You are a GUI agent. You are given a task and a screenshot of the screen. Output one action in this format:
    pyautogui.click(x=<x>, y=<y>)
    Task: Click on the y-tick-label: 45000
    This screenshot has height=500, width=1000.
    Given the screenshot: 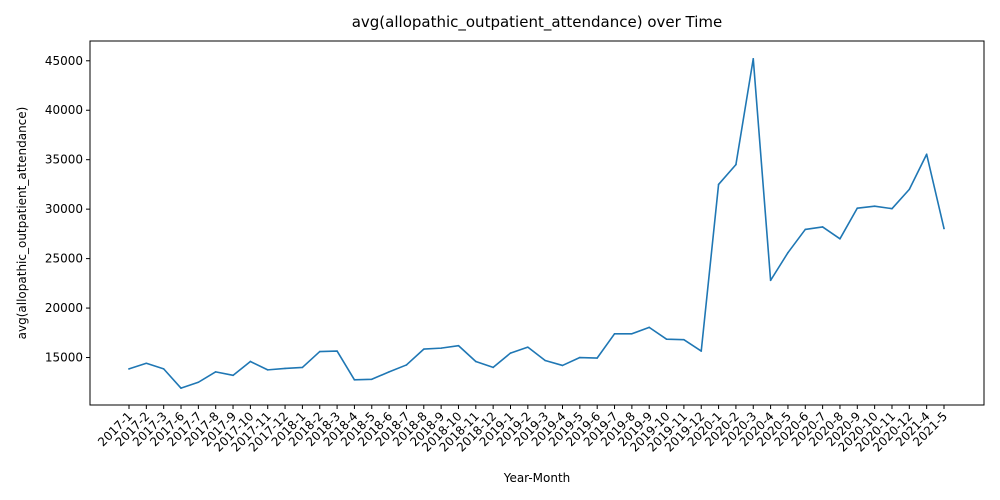 What is the action you would take?
    pyautogui.click(x=64, y=61)
    